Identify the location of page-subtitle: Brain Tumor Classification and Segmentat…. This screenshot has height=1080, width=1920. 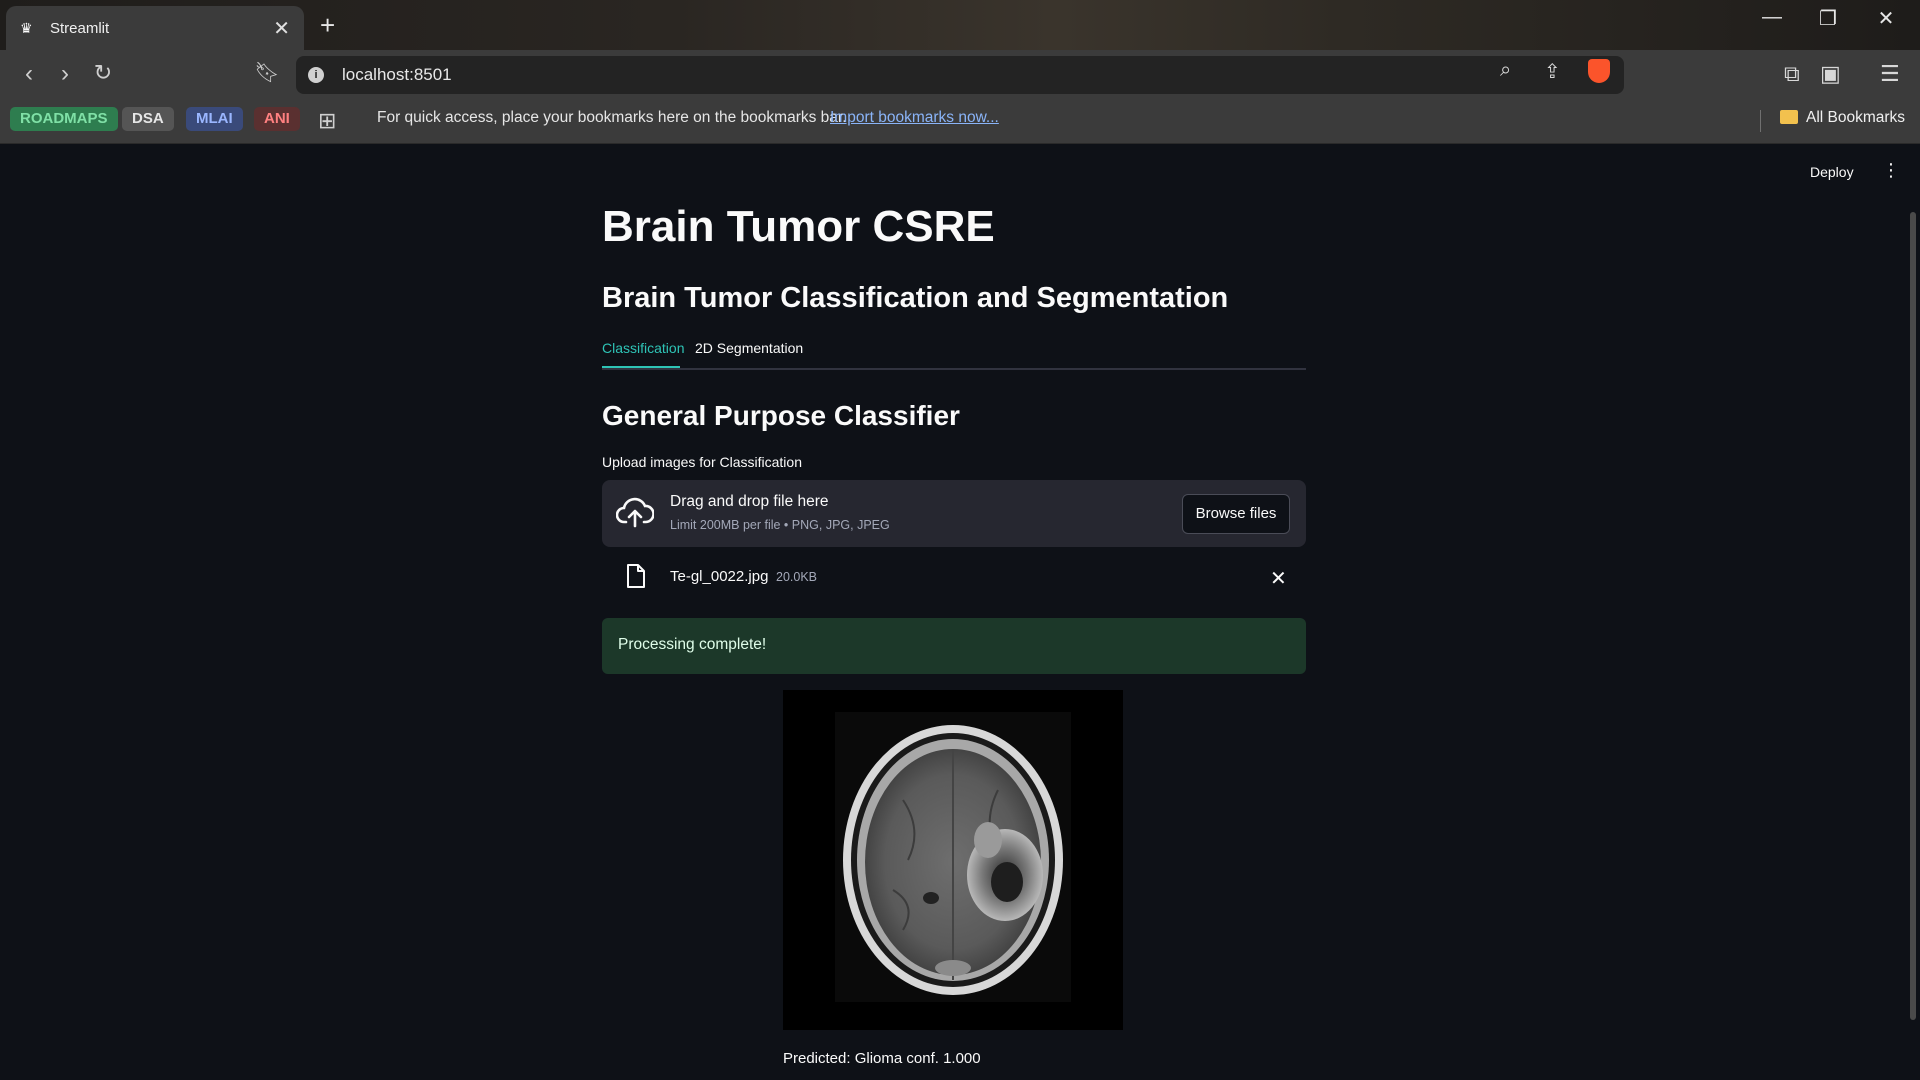
(915, 298).